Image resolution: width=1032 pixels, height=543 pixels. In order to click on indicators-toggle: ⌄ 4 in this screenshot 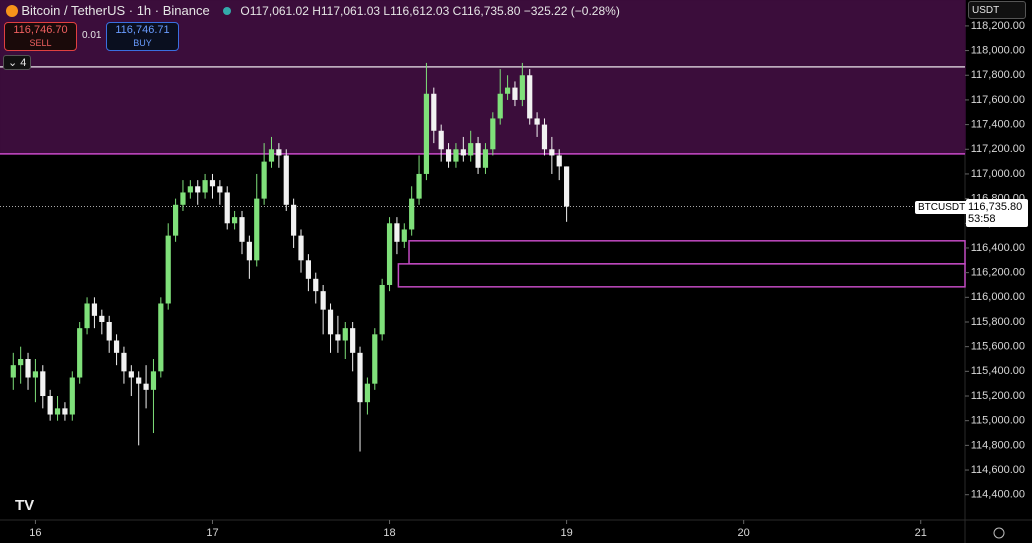, I will do `click(17, 62)`.